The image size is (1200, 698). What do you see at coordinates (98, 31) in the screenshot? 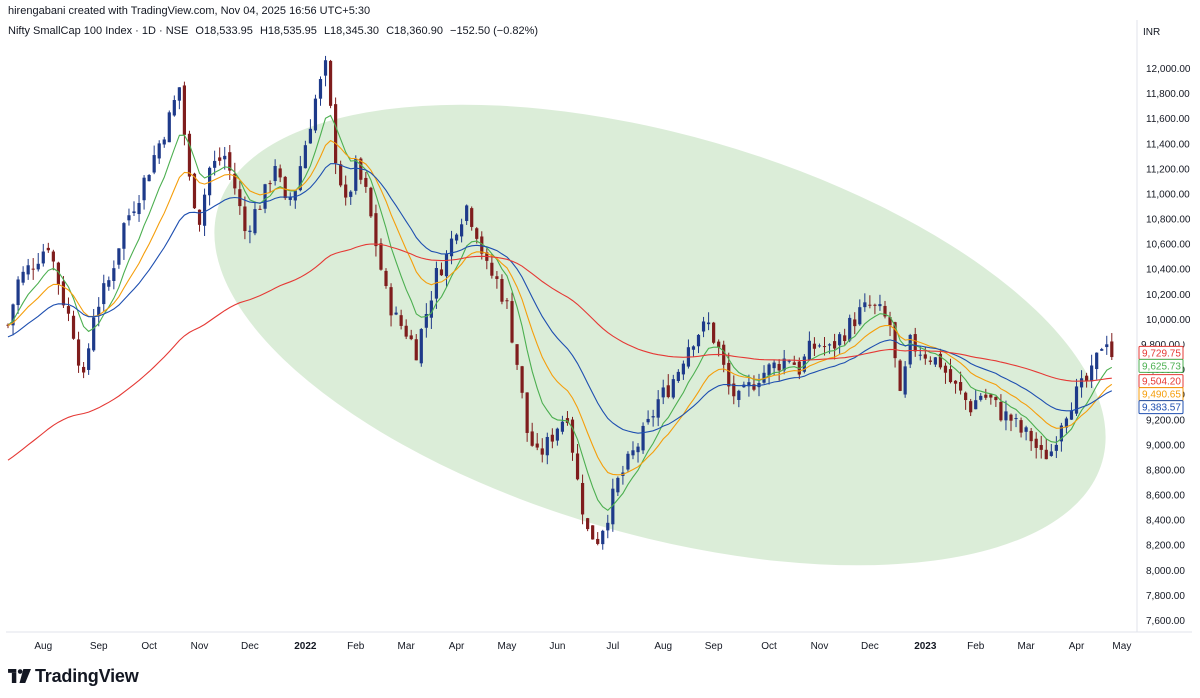
I see `symbol-name: Nifty SmallCap 100 Index · 1D · NSE` at bounding box center [98, 31].